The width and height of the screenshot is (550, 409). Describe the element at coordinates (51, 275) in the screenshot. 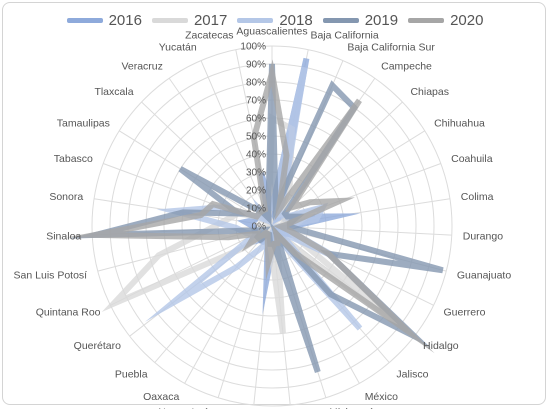

I see `category-label: San Luis Potosí` at that location.